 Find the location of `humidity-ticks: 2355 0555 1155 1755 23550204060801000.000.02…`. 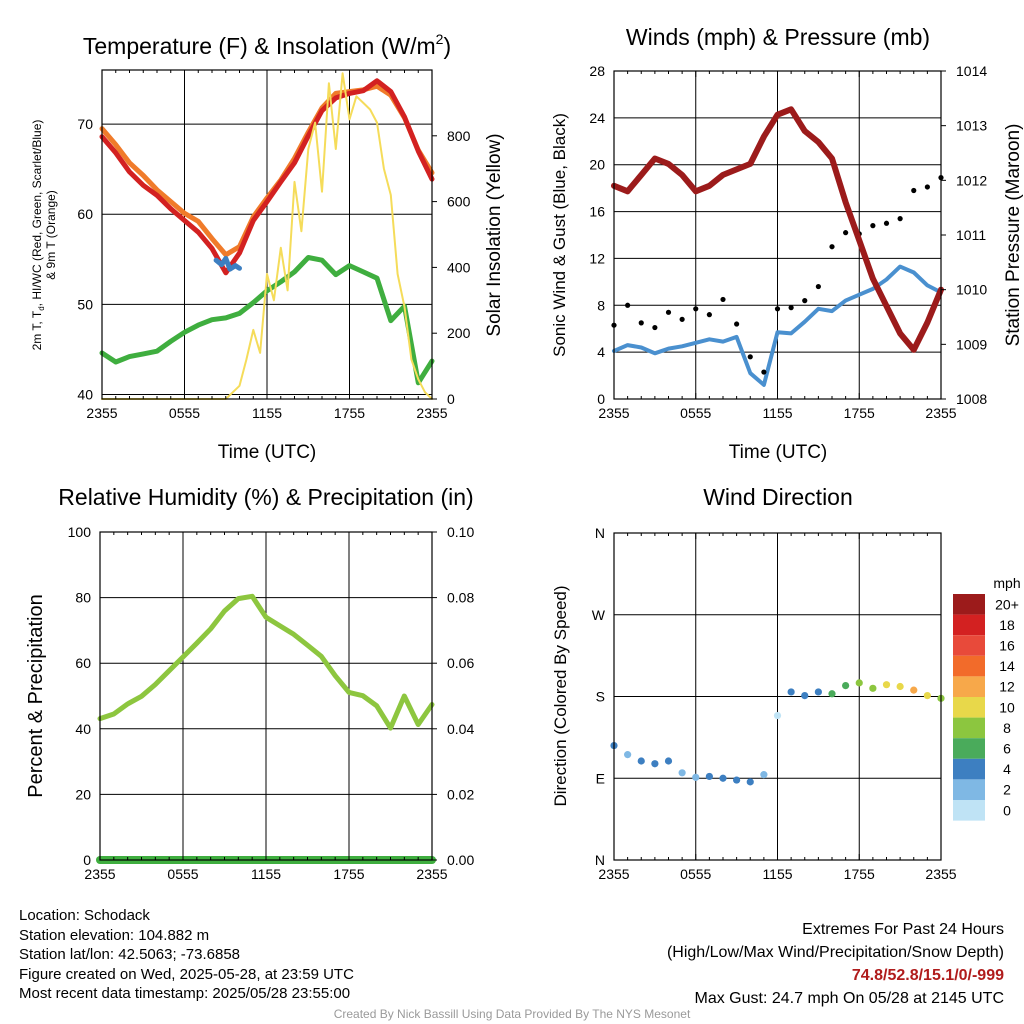

humidity-ticks: 2355 0555 1155 1755 23550204060801000.000.02… is located at coordinates (271, 703).